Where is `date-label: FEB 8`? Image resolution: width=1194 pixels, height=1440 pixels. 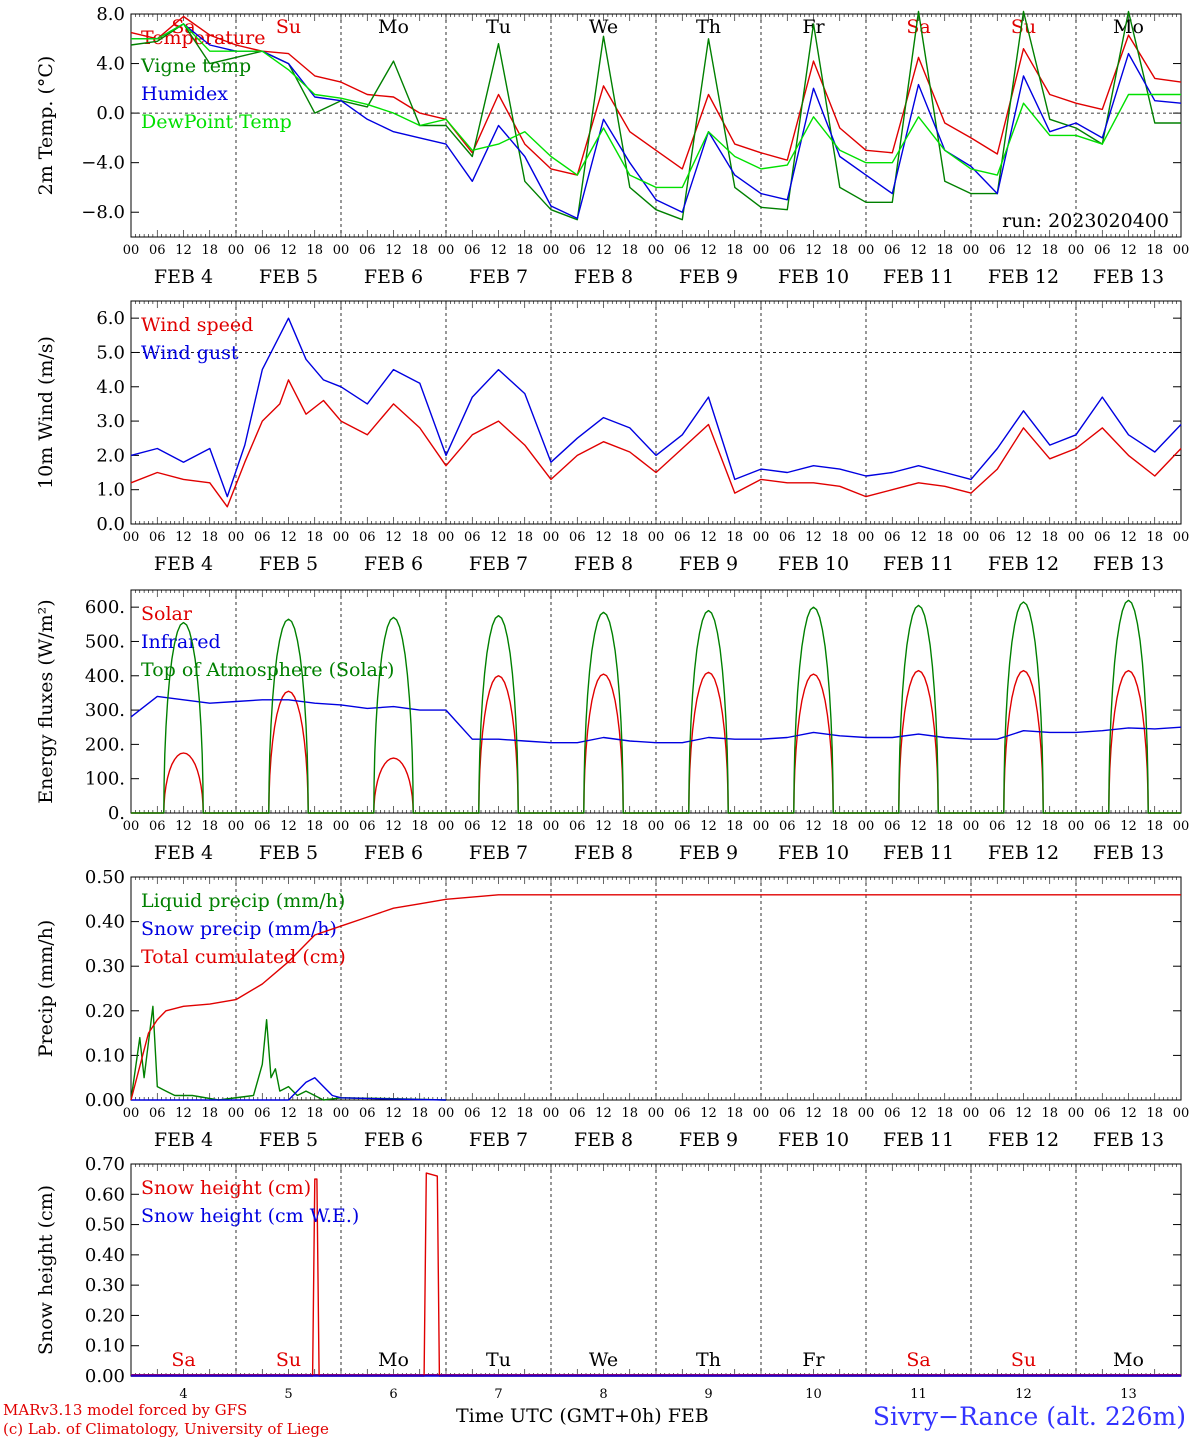
date-label: FEB 8 is located at coordinates (603, 564).